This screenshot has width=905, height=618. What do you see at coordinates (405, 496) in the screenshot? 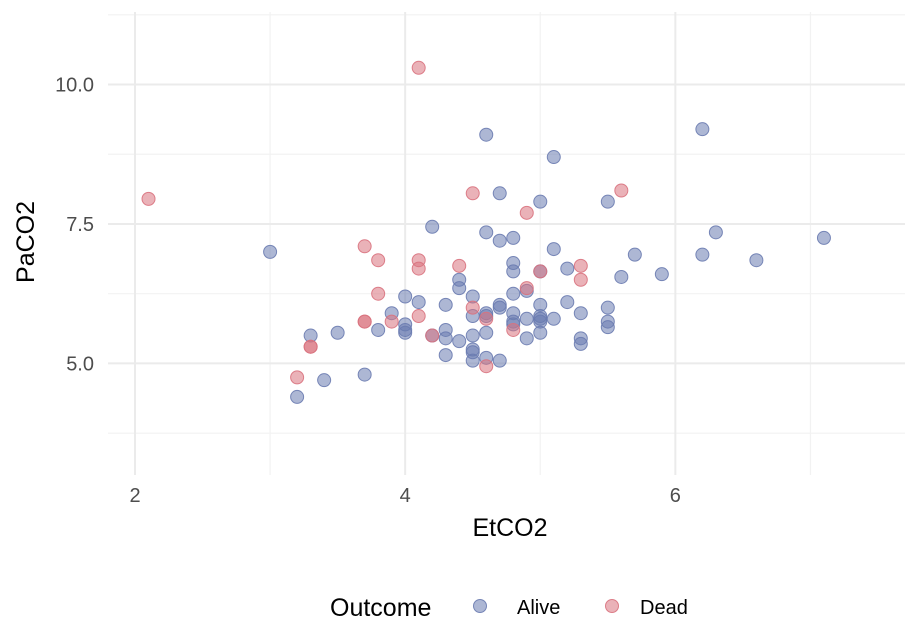
I see `x-tick-label: 4` at bounding box center [405, 496].